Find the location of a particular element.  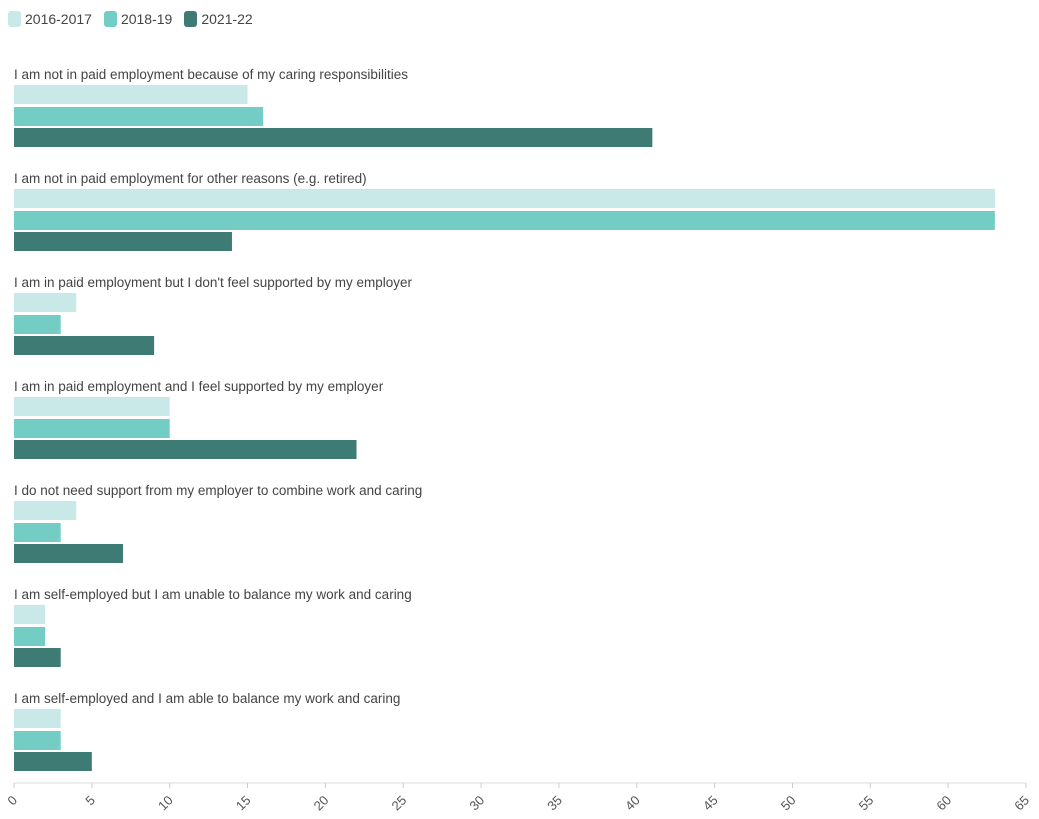

x-tick-label: 0 is located at coordinates (12, 801).